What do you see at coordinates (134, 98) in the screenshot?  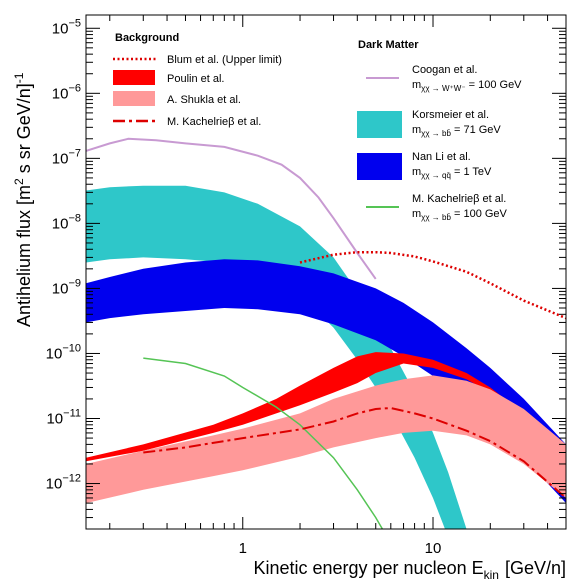 I see `legend-swatch-a-shukla-et-al` at bounding box center [134, 98].